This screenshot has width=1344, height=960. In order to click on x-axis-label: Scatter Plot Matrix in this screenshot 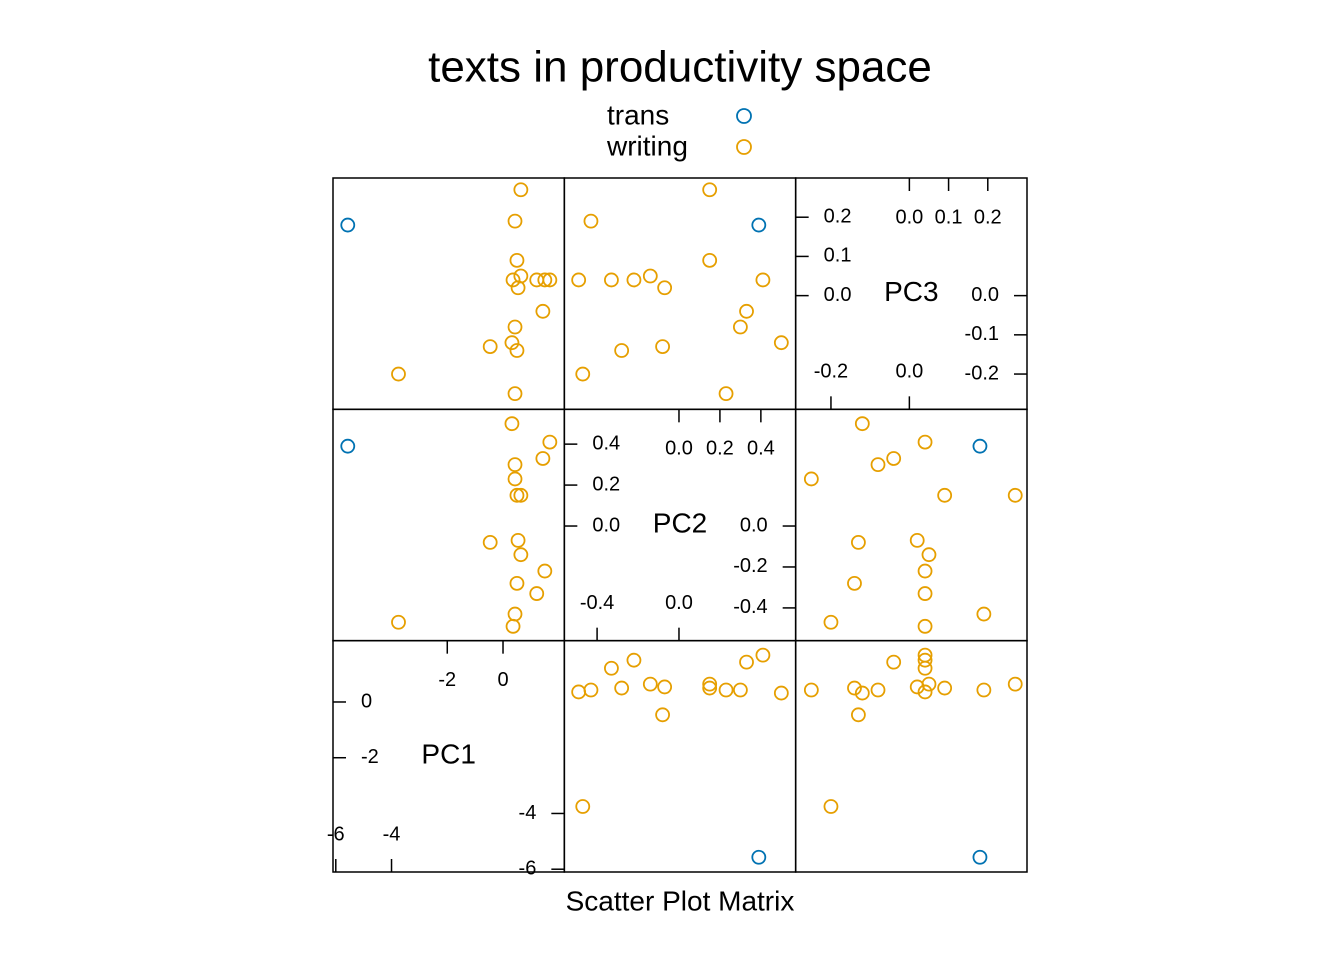, I will do `click(680, 900)`.